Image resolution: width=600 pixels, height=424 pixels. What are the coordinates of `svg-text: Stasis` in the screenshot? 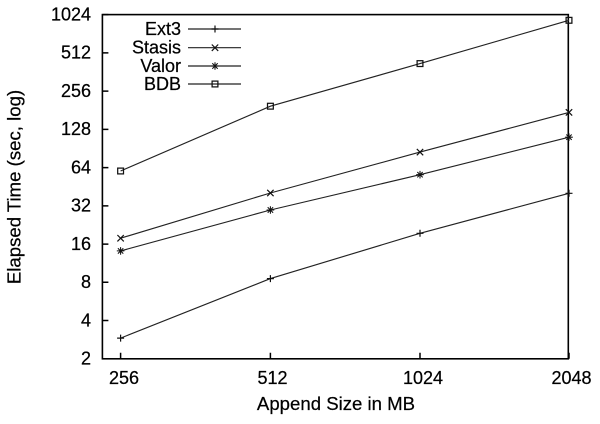 It's located at (156, 48).